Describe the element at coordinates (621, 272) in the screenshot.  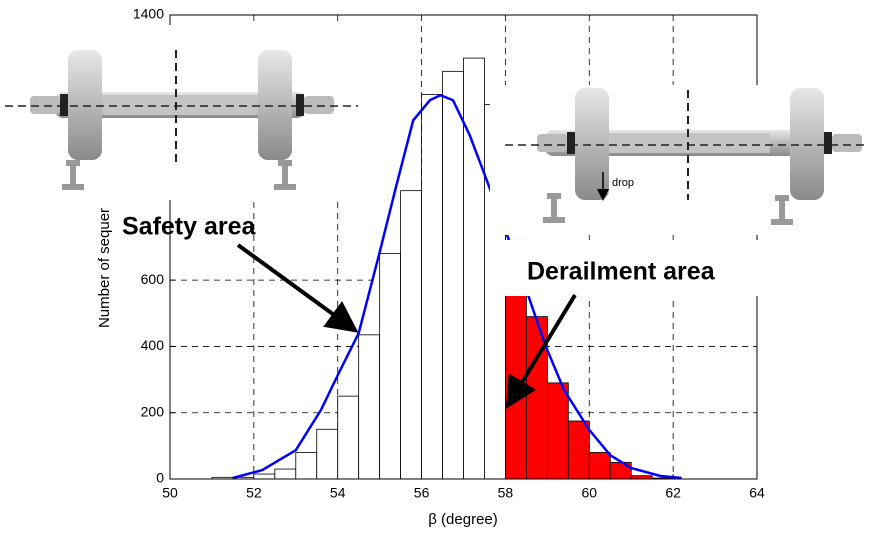
I see `annotation: Derailment area` at that location.